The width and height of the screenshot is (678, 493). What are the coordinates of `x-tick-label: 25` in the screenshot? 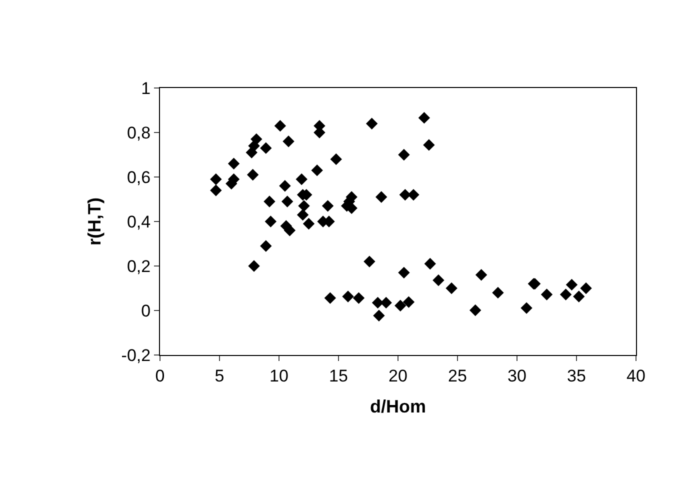 It's located at (457, 376).